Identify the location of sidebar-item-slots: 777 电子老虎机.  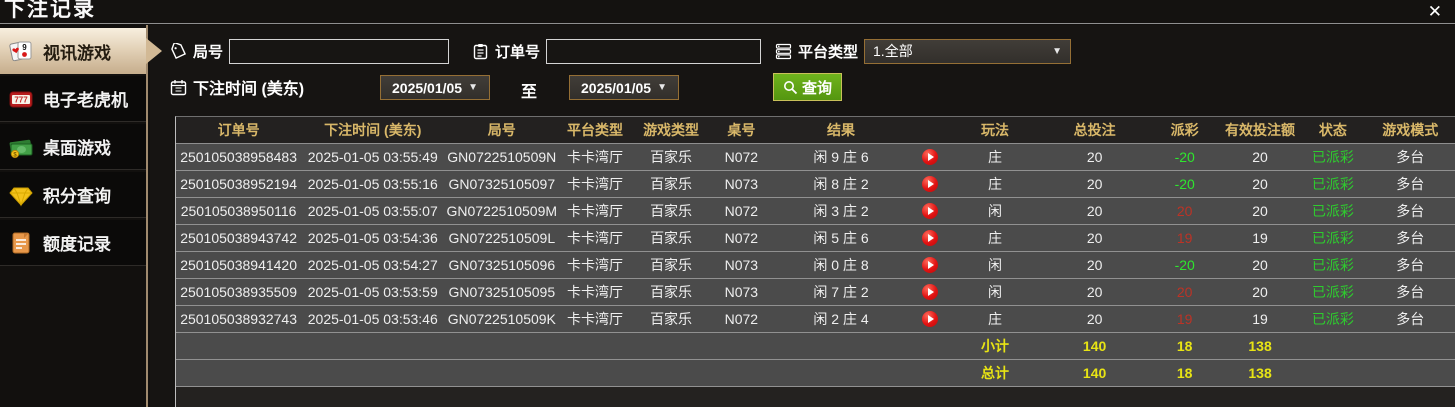
(73, 99).